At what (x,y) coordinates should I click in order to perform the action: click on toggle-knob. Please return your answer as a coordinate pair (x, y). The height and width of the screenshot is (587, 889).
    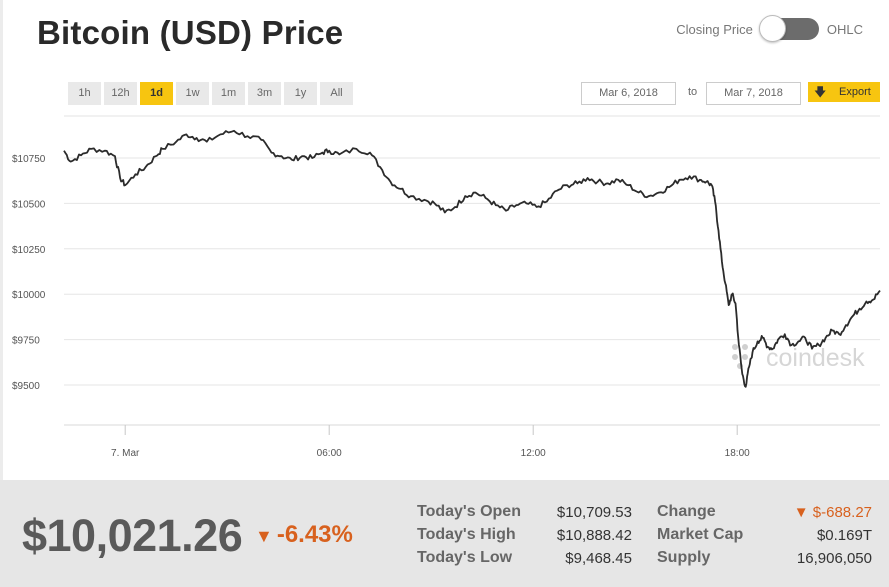
    Looking at the image, I should click on (772, 28).